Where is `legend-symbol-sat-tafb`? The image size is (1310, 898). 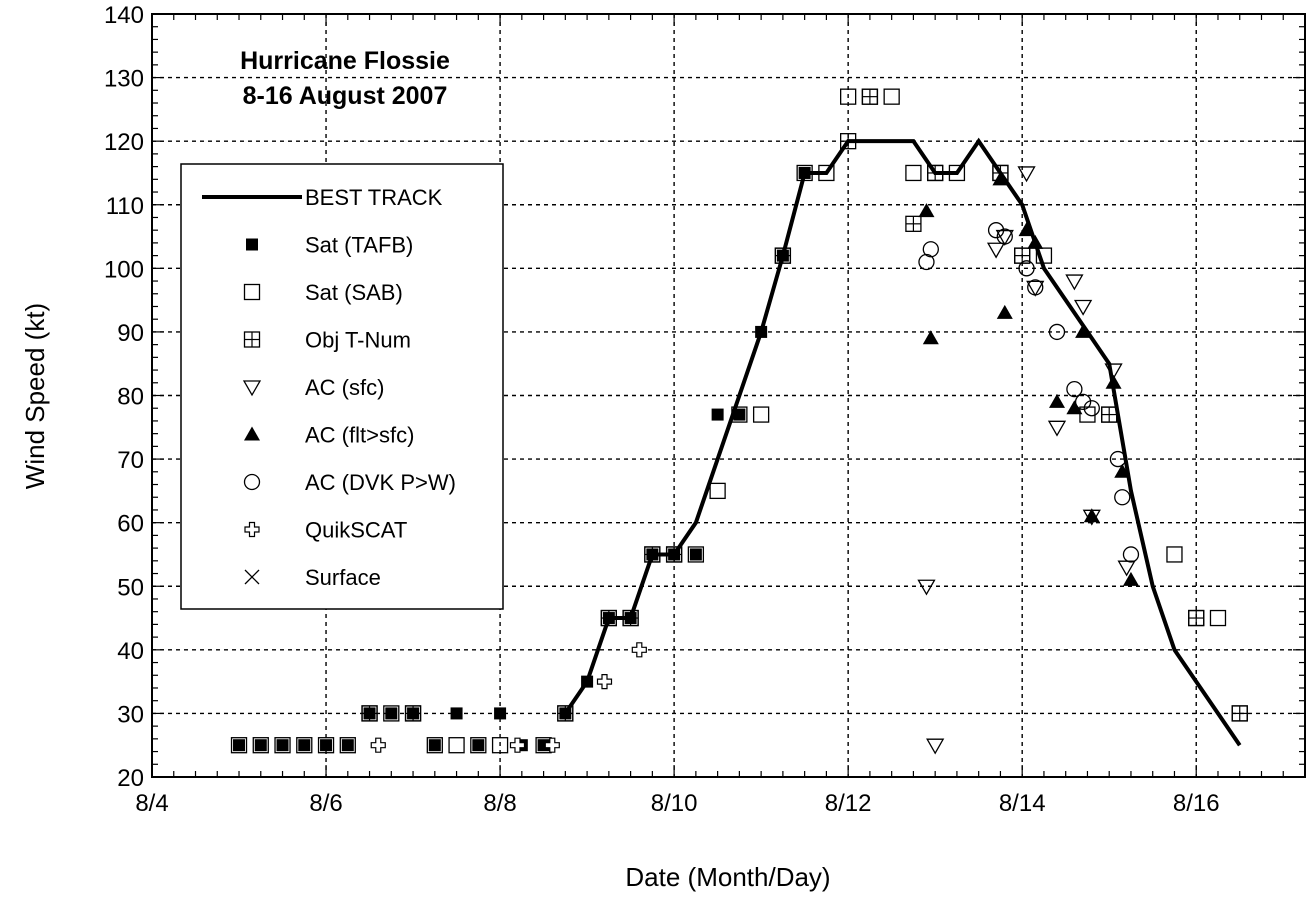
legend-symbol-sat-tafb is located at coordinates (252, 244).